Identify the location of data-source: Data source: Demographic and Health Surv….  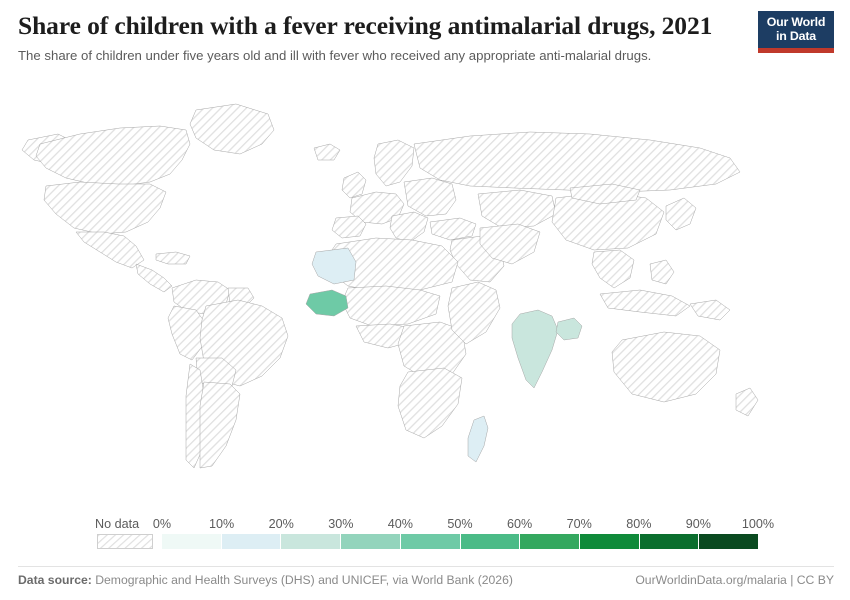
(265, 580).